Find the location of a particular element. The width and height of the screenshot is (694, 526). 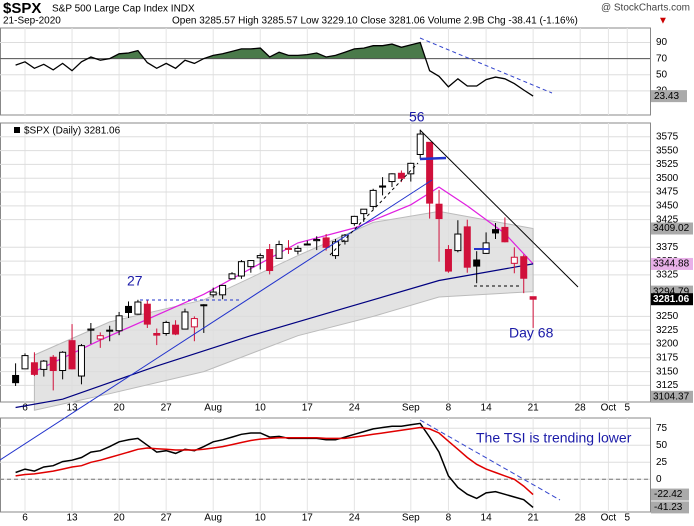

last-value-label: 23.43 is located at coordinates (666, 96).